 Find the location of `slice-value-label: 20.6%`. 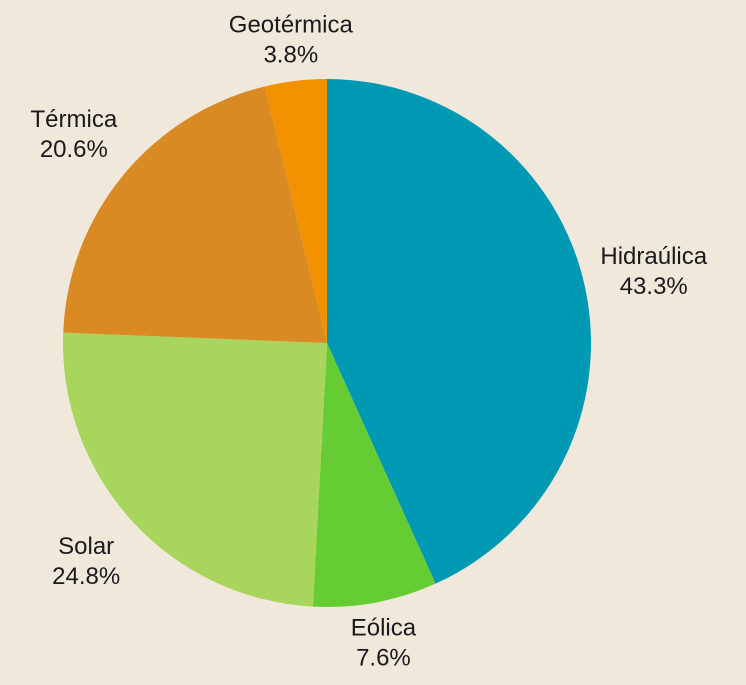

slice-value-label: 20.6% is located at coordinates (74, 149).